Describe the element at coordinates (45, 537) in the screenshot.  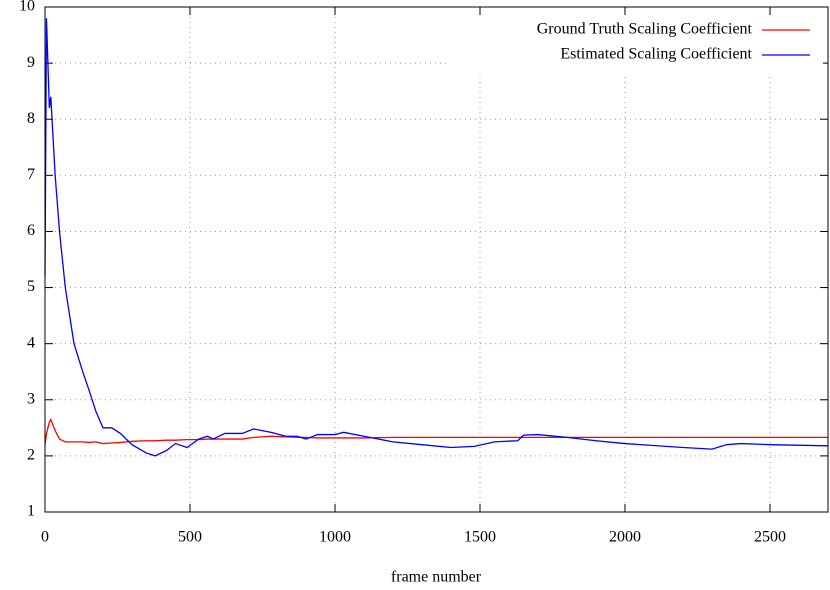
I see `x-tick-label: 0` at that location.